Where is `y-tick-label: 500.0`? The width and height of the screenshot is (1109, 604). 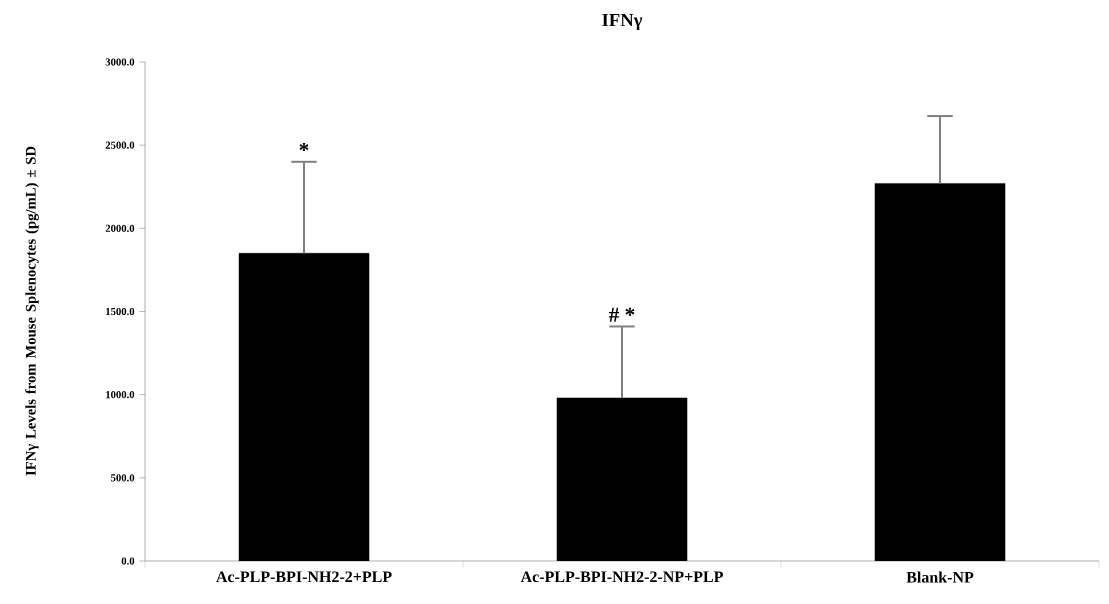 y-tick-label: 500.0 is located at coordinates (123, 478).